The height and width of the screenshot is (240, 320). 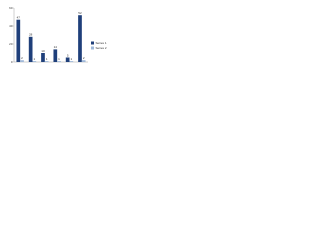 What do you see at coordinates (11, 26) in the screenshot?
I see `y-tick-label: 40` at bounding box center [11, 26].